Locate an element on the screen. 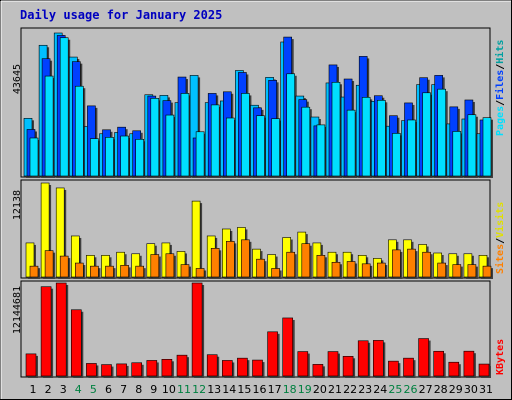 This screenshot has height=400, width=512. day-label-8: 8 is located at coordinates (138, 389).